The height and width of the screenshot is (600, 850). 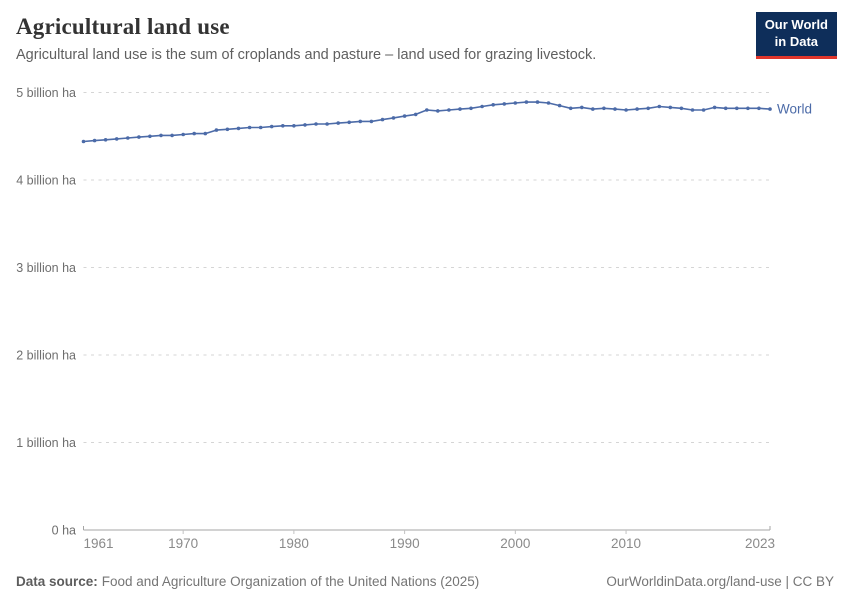 I want to click on x-axis-label: 1980, so click(x=294, y=543).